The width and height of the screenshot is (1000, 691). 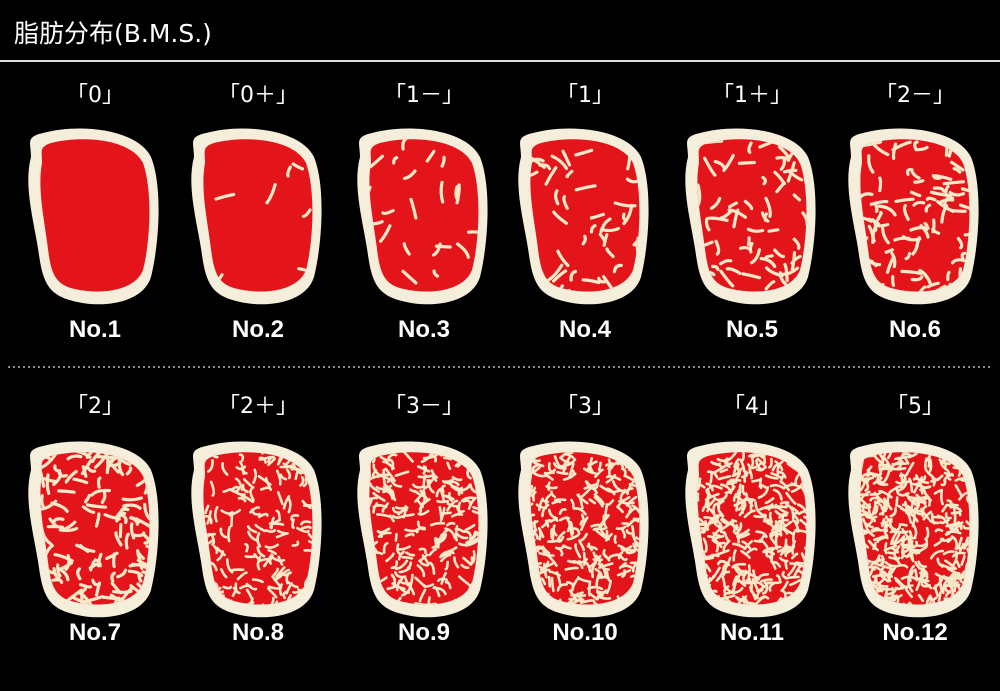 What do you see at coordinates (113, 33) in the screenshot?
I see `header-title: 脂肪分布(B.M.S.)` at bounding box center [113, 33].